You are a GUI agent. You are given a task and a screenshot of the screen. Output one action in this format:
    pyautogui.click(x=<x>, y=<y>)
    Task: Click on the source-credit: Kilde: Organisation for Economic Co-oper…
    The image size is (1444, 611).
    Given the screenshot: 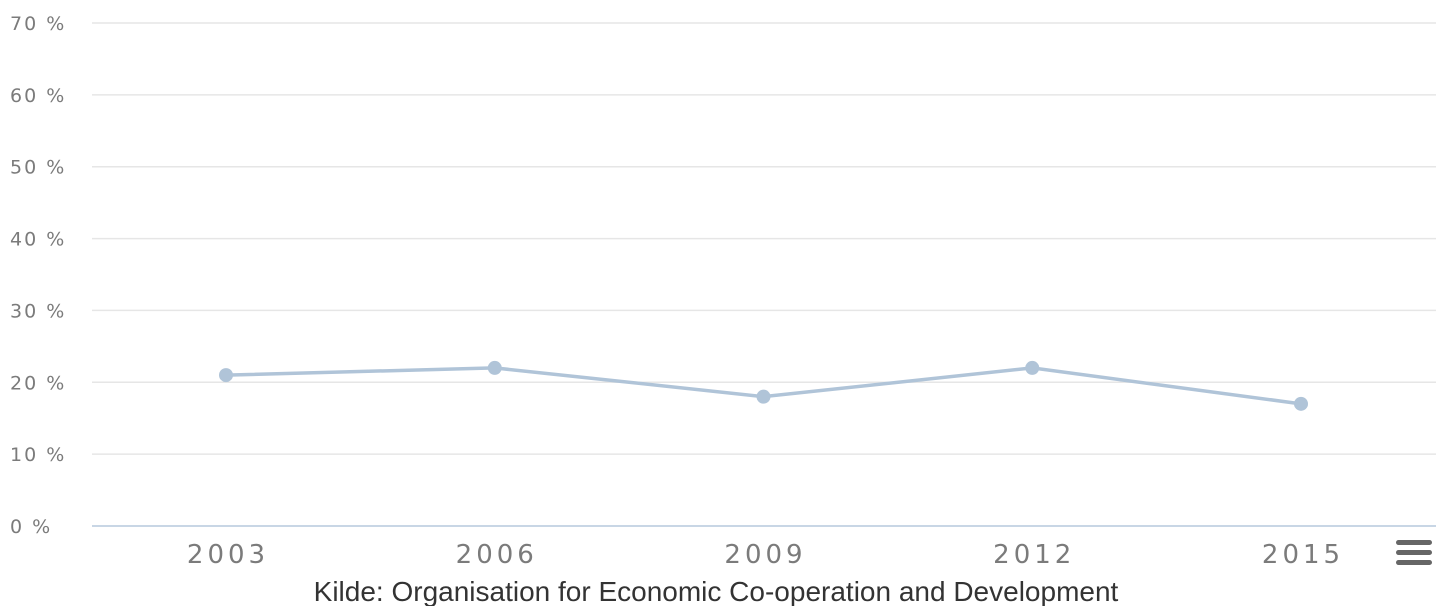 What is the action you would take?
    pyautogui.click(x=716, y=591)
    